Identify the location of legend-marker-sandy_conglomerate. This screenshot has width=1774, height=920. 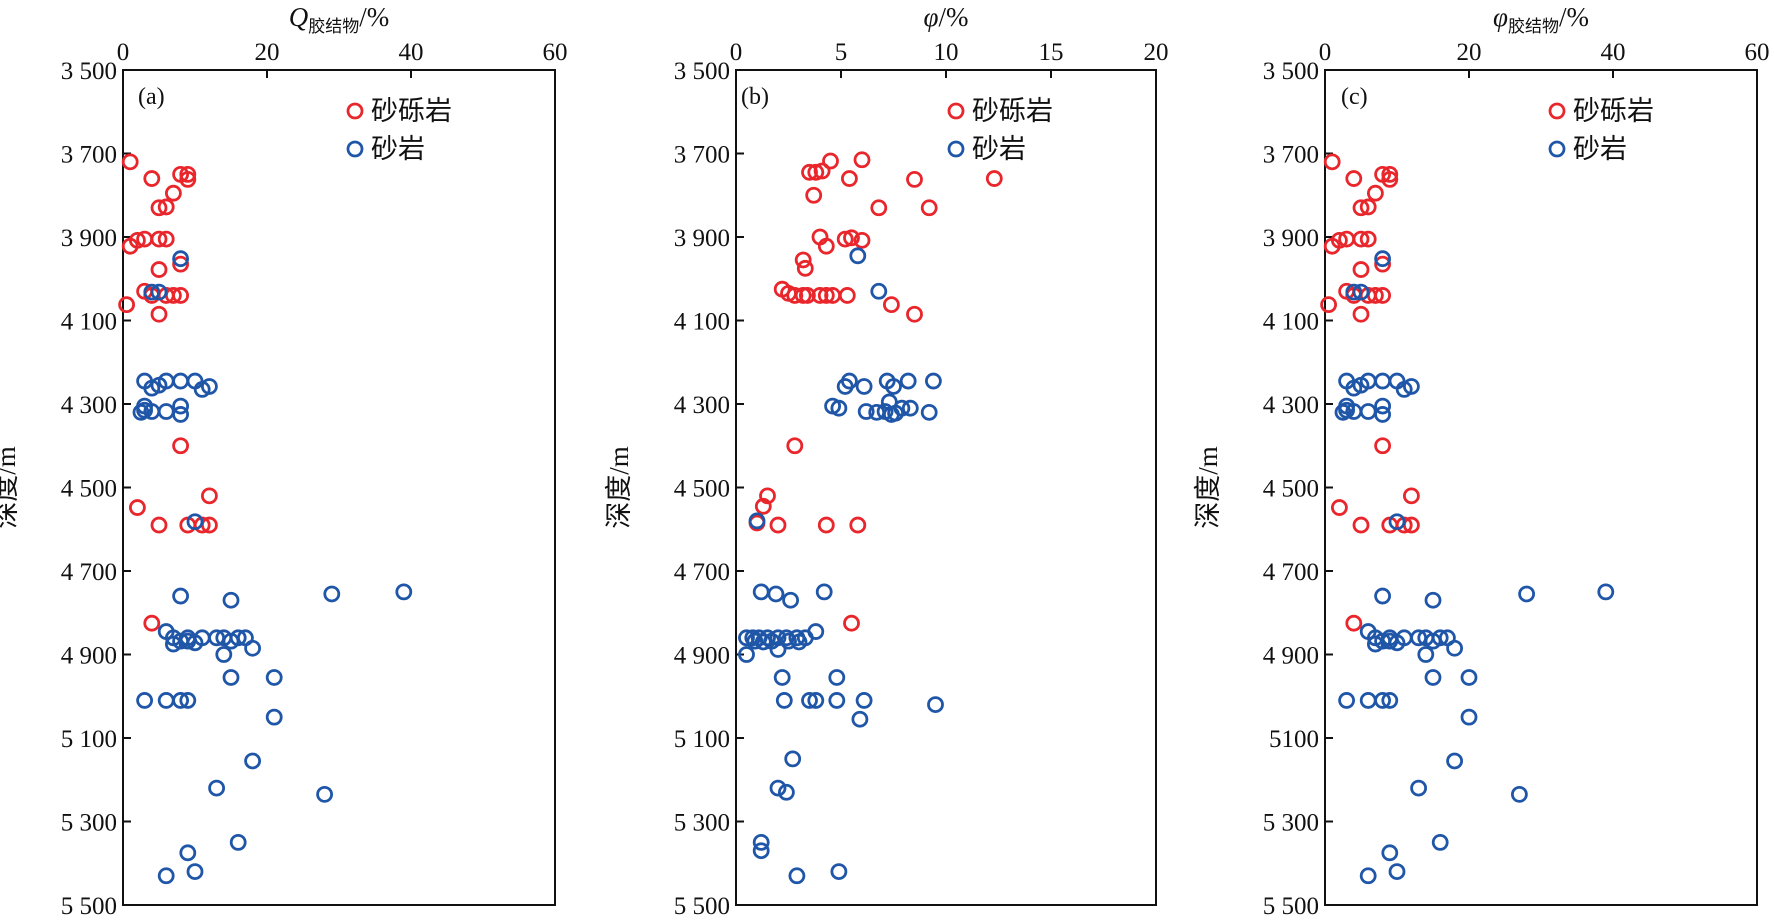
(355, 111).